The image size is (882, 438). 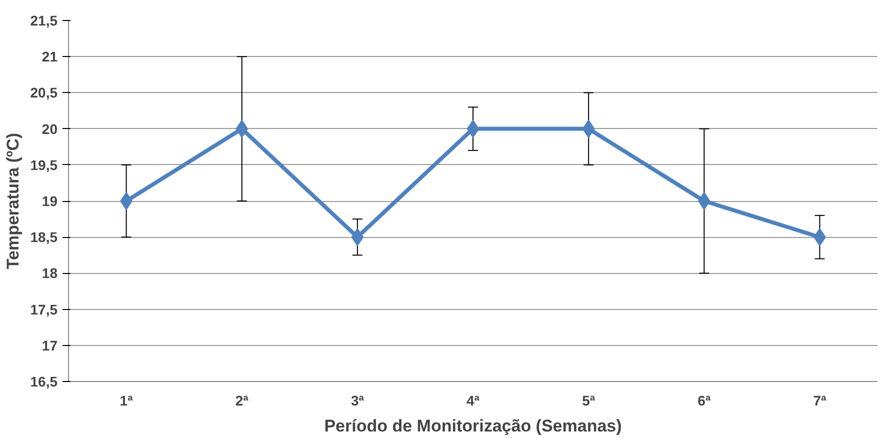 I want to click on y-tick-label: 18,5, so click(x=44, y=237).